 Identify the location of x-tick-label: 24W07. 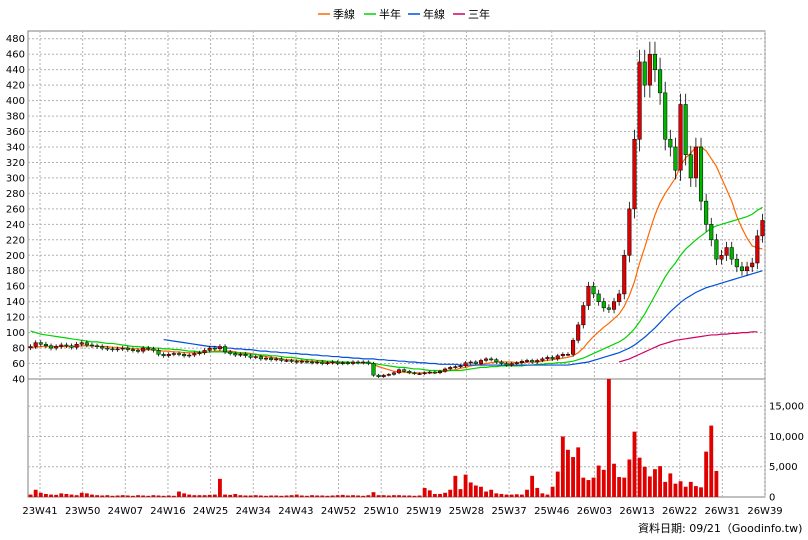
(125, 511).